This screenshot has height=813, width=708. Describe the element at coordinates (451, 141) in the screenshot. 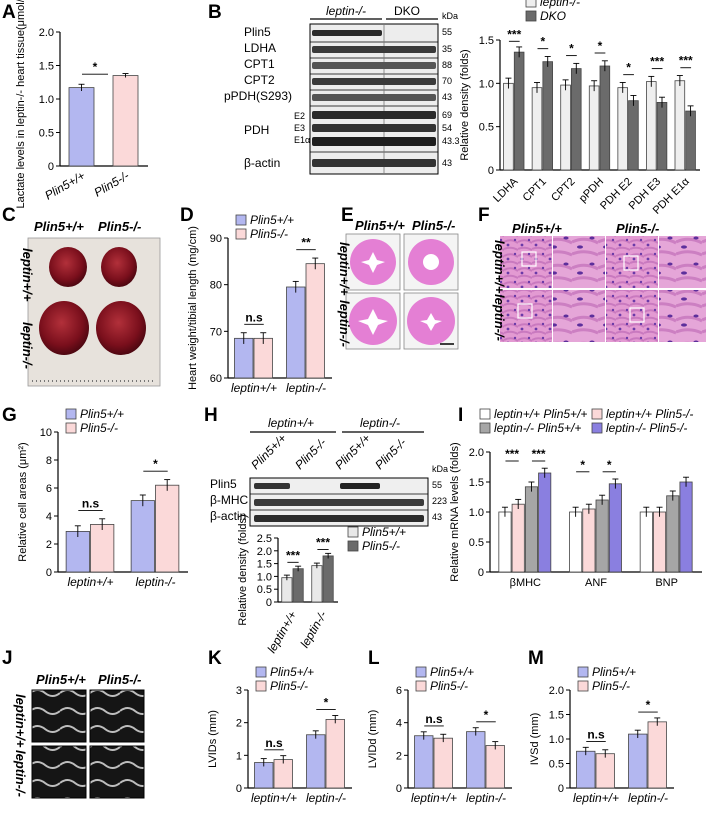

I see `blot-b-kda-e1a: 43.3` at that location.